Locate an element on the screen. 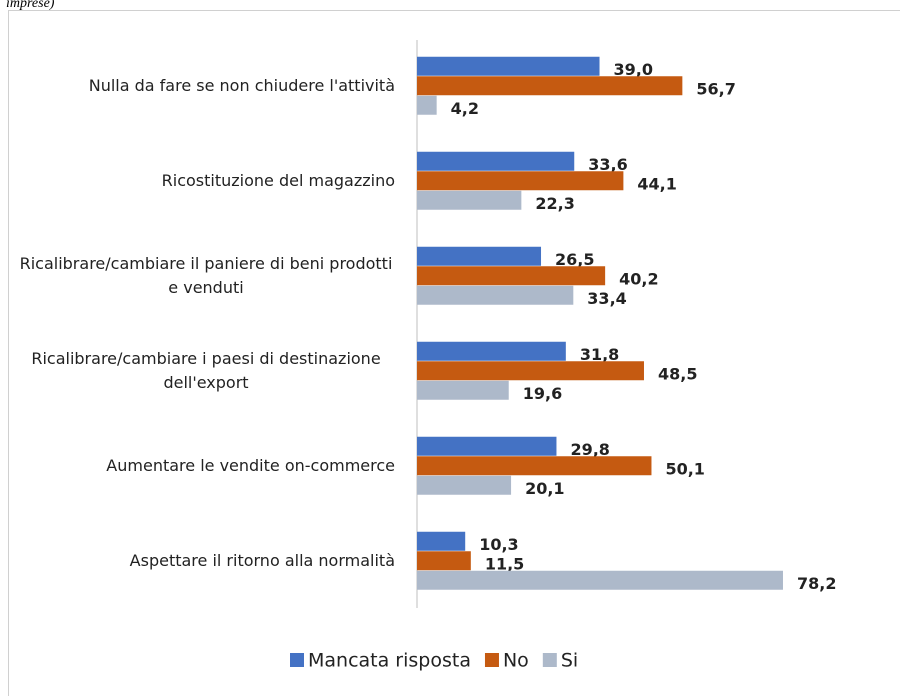 This screenshot has width=900, height=696. category-label: Aumentare le vendite on-commerce is located at coordinates (197, 466).